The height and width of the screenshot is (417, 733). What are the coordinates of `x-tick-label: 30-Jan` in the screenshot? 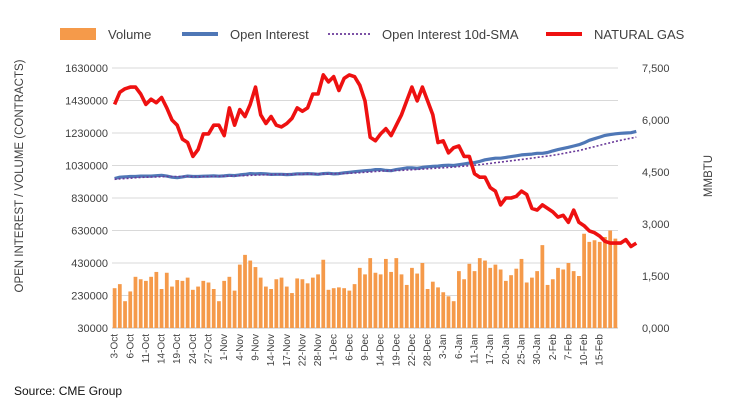 It's located at (537, 349).